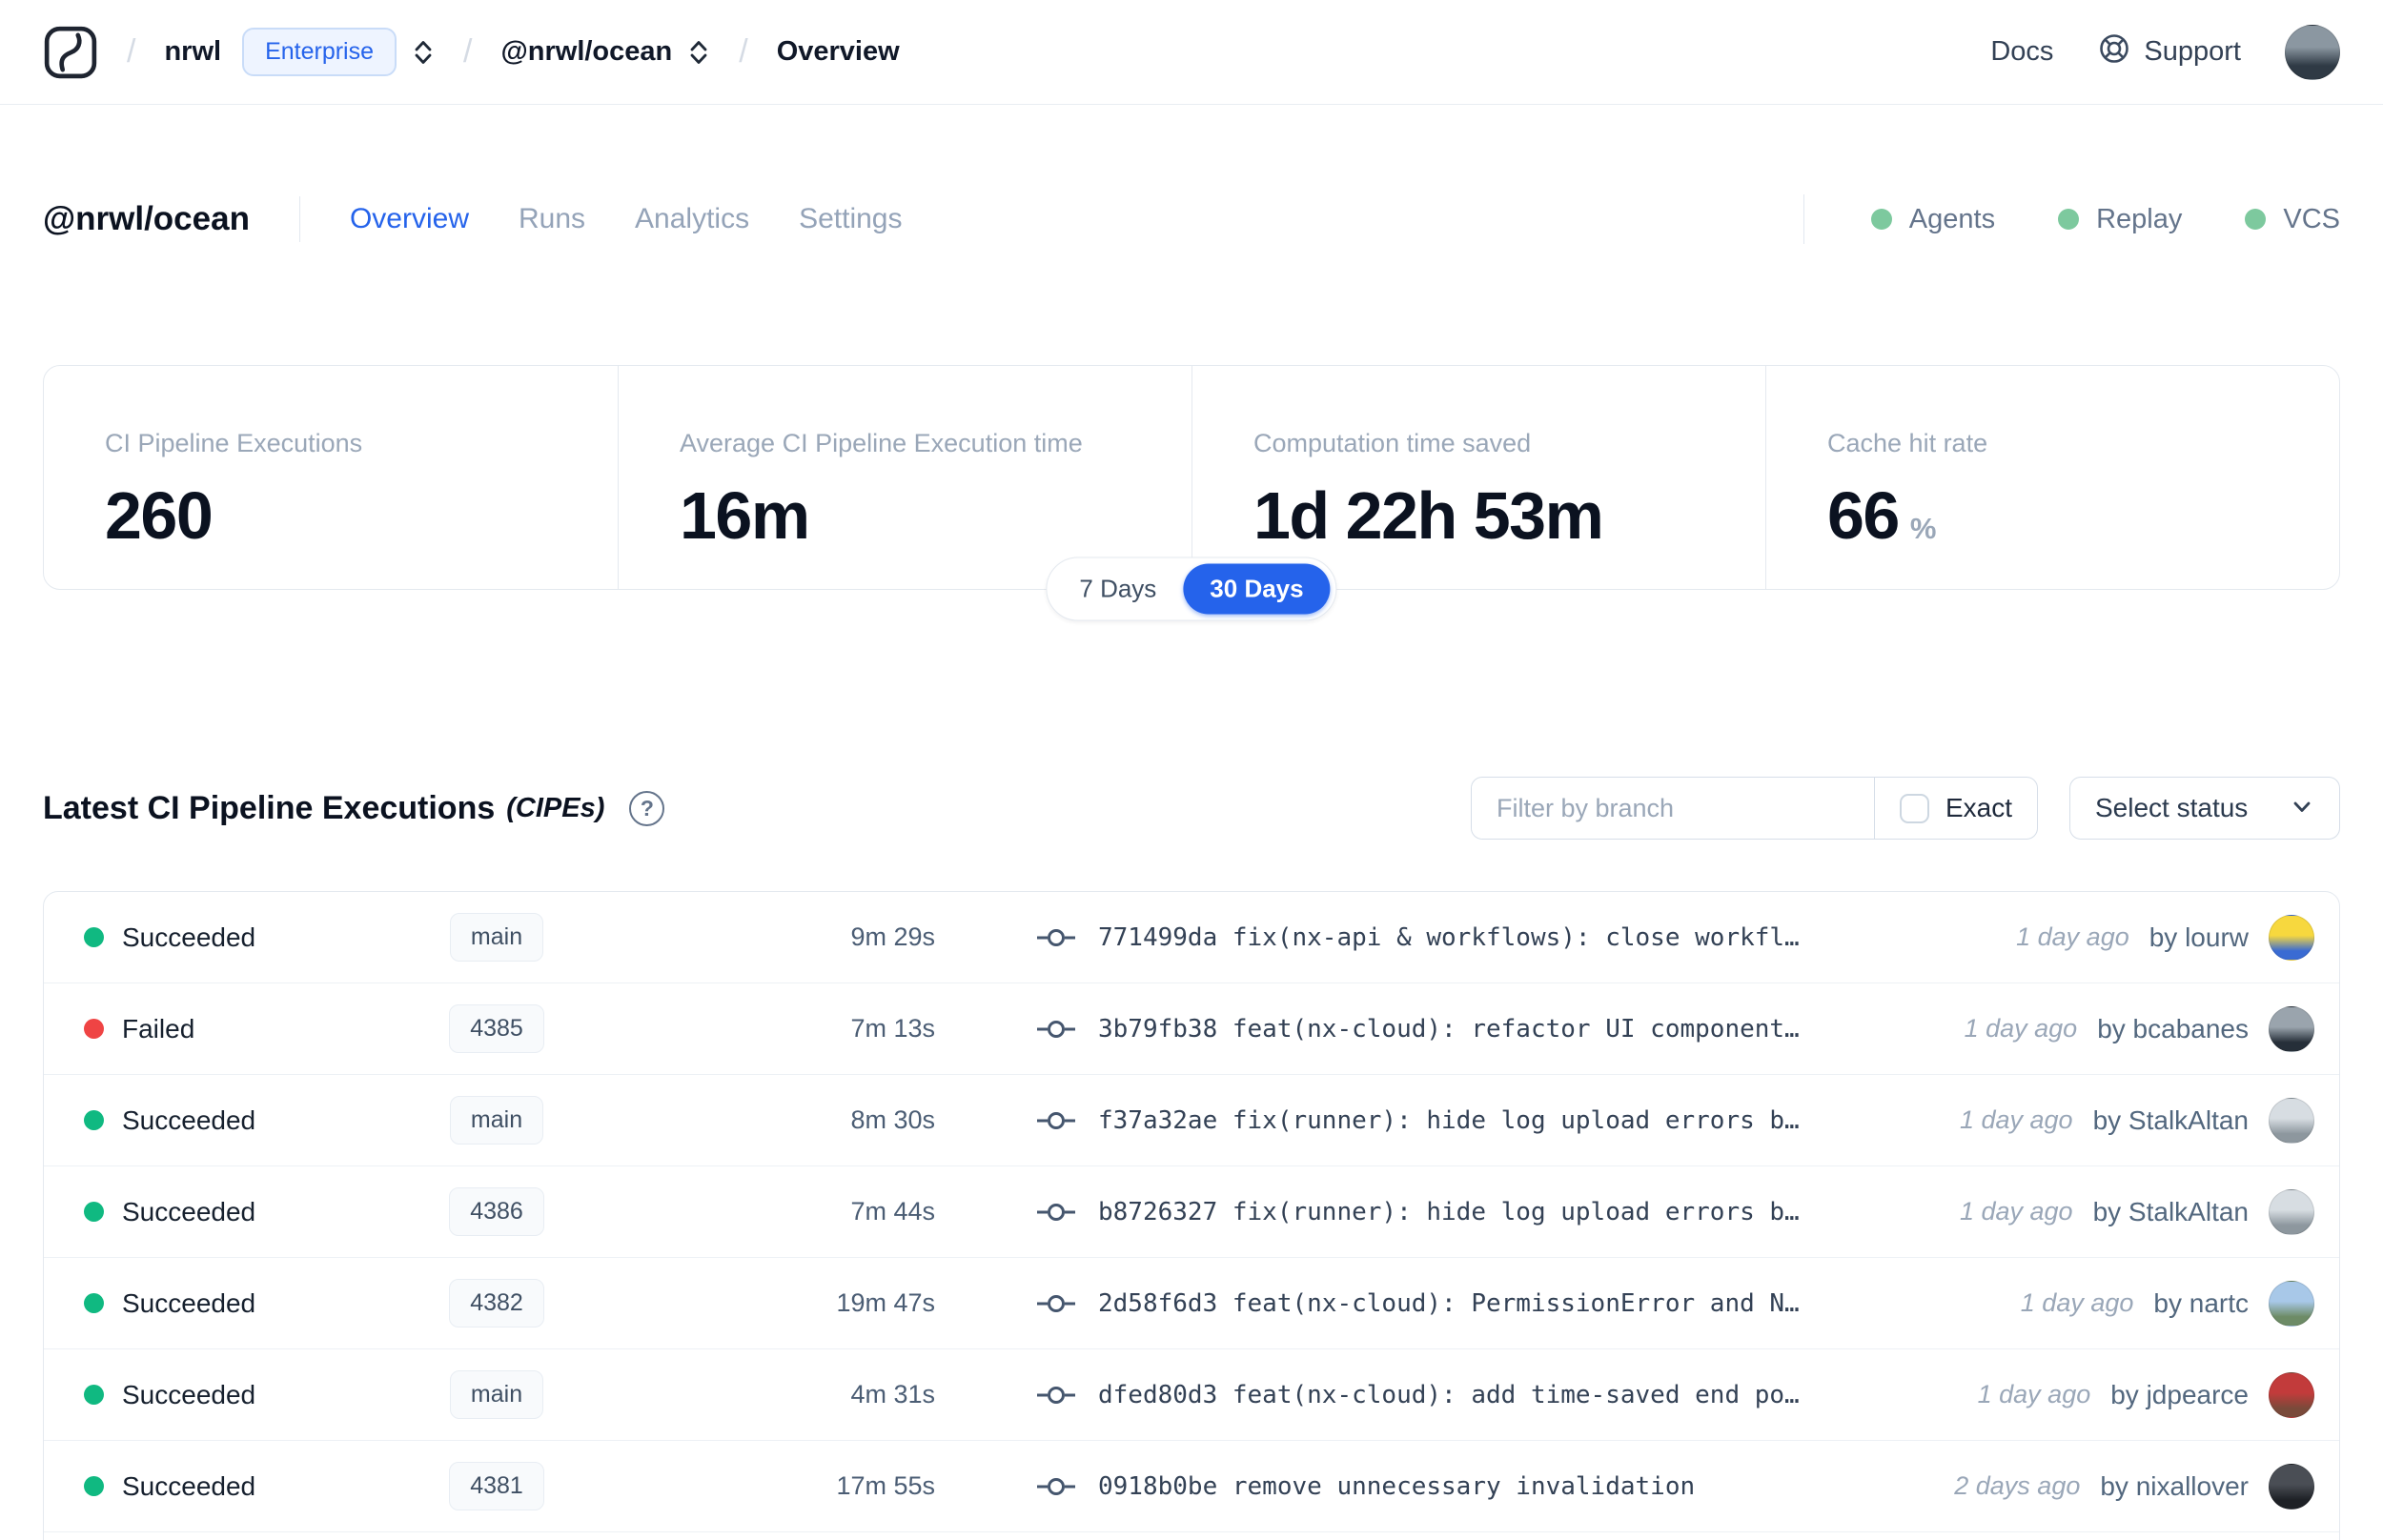 This screenshot has height=1540, width=2383. I want to click on meta-cell: 1 day ago by bcabanes, so click(2152, 1028).